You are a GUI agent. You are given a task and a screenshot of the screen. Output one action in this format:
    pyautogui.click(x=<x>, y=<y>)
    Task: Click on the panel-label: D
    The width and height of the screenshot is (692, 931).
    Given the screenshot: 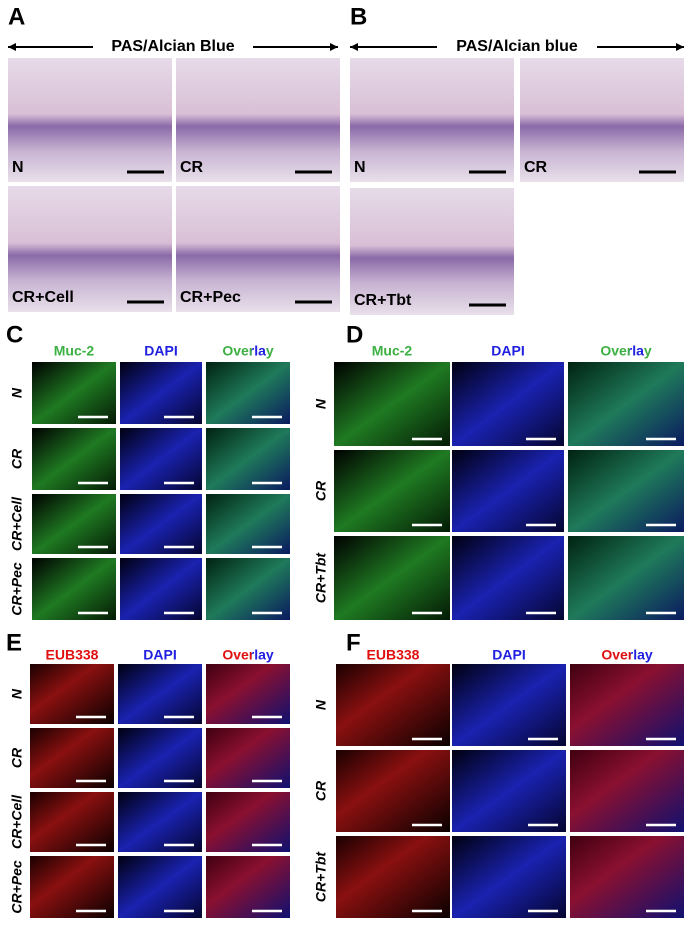 What is the action you would take?
    pyautogui.click(x=354, y=334)
    